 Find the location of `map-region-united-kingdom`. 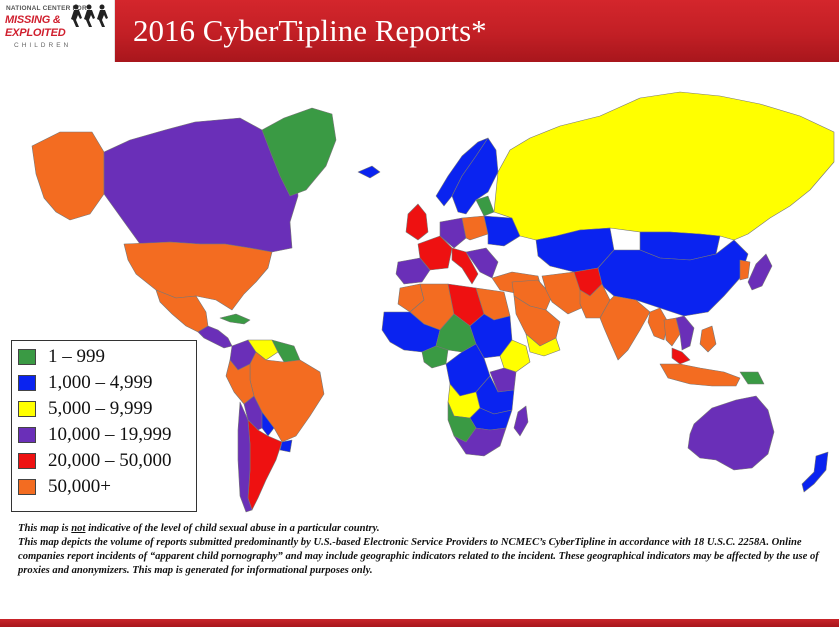

map-region-united-kingdom is located at coordinates (417, 222).